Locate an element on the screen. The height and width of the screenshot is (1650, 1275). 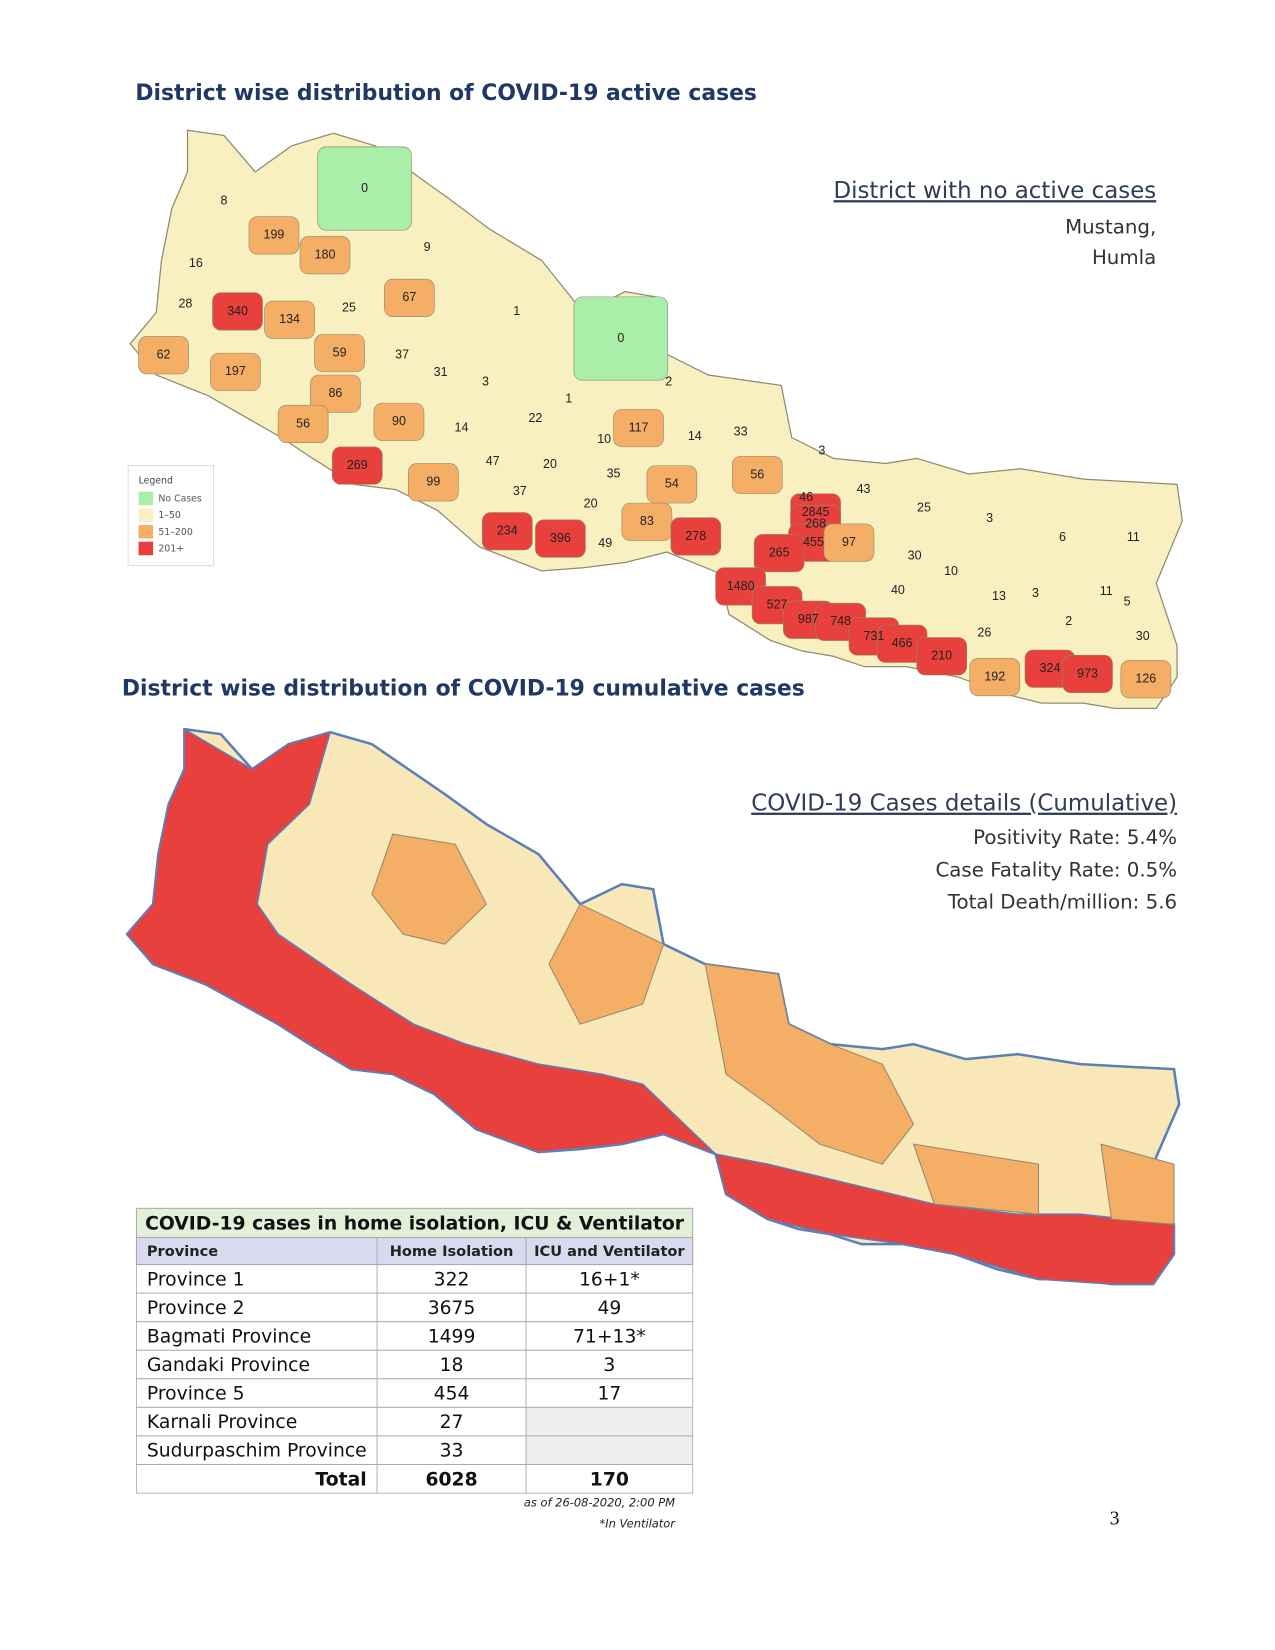
table-text: 17 is located at coordinates (609, 1394).